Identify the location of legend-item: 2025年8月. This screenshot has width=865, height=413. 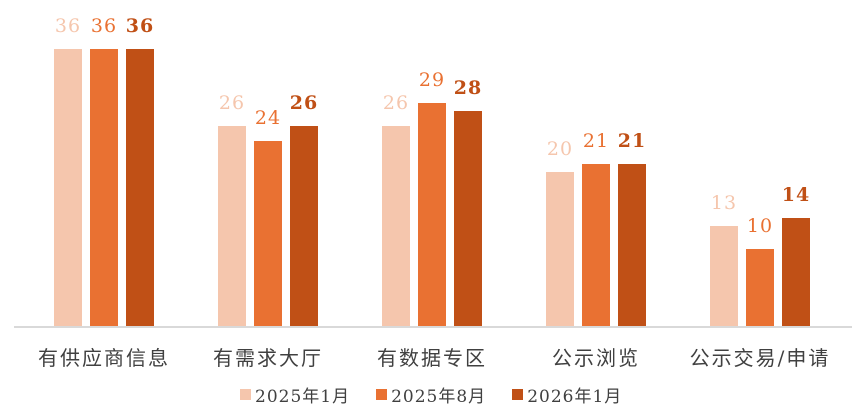
(431, 394).